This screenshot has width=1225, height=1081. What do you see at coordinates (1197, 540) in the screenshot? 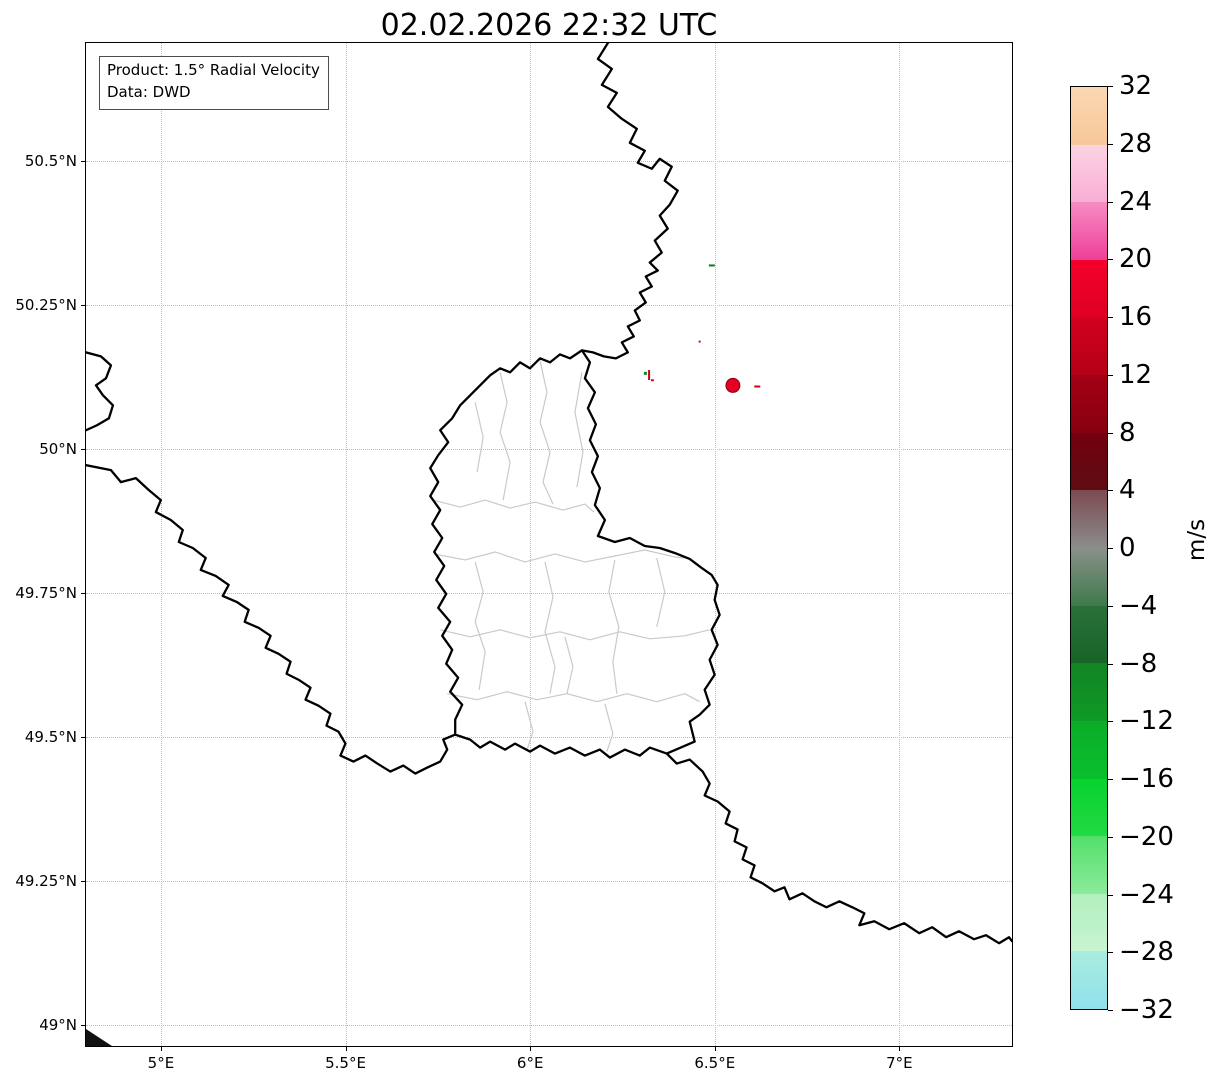
I see `colorbar-unit-label: m/s` at bounding box center [1197, 540].